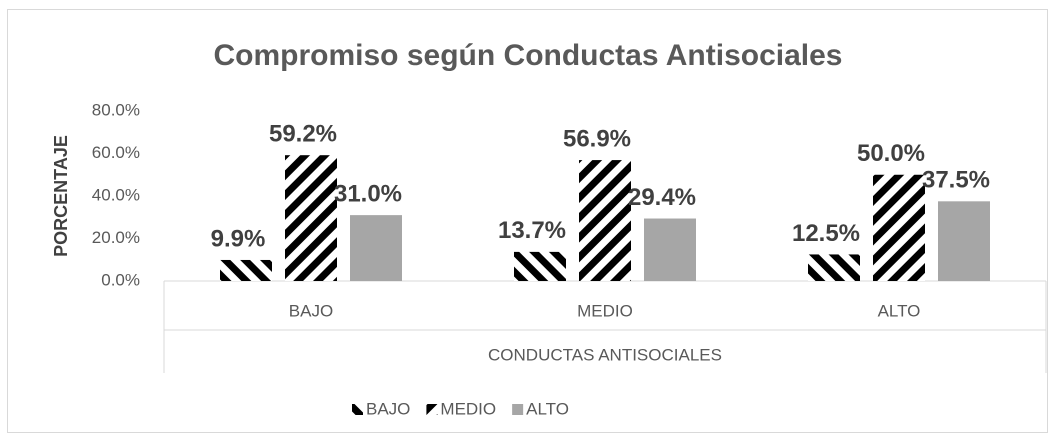 The height and width of the screenshot is (439, 1055). What do you see at coordinates (528, 55) in the screenshot?
I see `chart-title: Compromiso según Conductas Antisociales` at bounding box center [528, 55].